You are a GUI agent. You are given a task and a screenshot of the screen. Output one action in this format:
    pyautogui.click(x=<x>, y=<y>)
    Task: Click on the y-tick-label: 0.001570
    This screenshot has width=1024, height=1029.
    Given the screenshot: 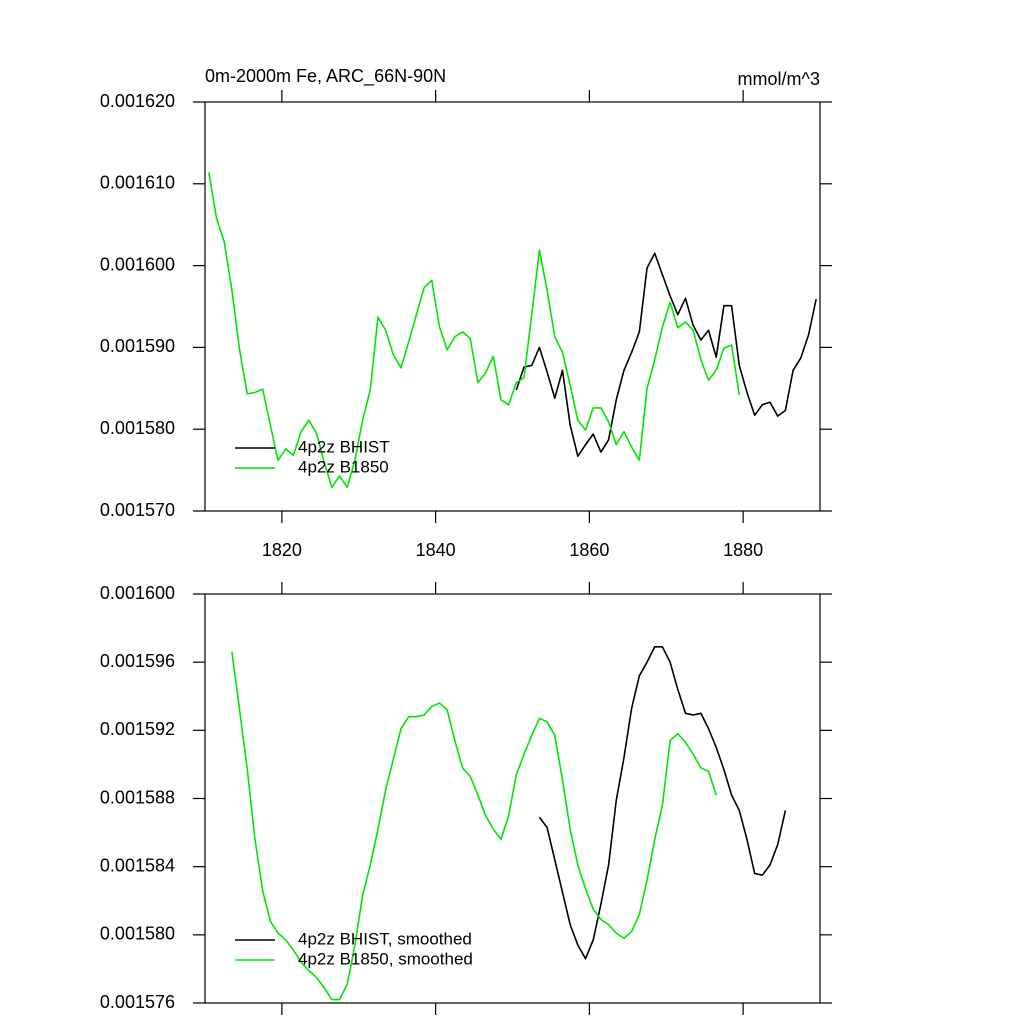 What is the action you would take?
    pyautogui.click(x=137, y=510)
    